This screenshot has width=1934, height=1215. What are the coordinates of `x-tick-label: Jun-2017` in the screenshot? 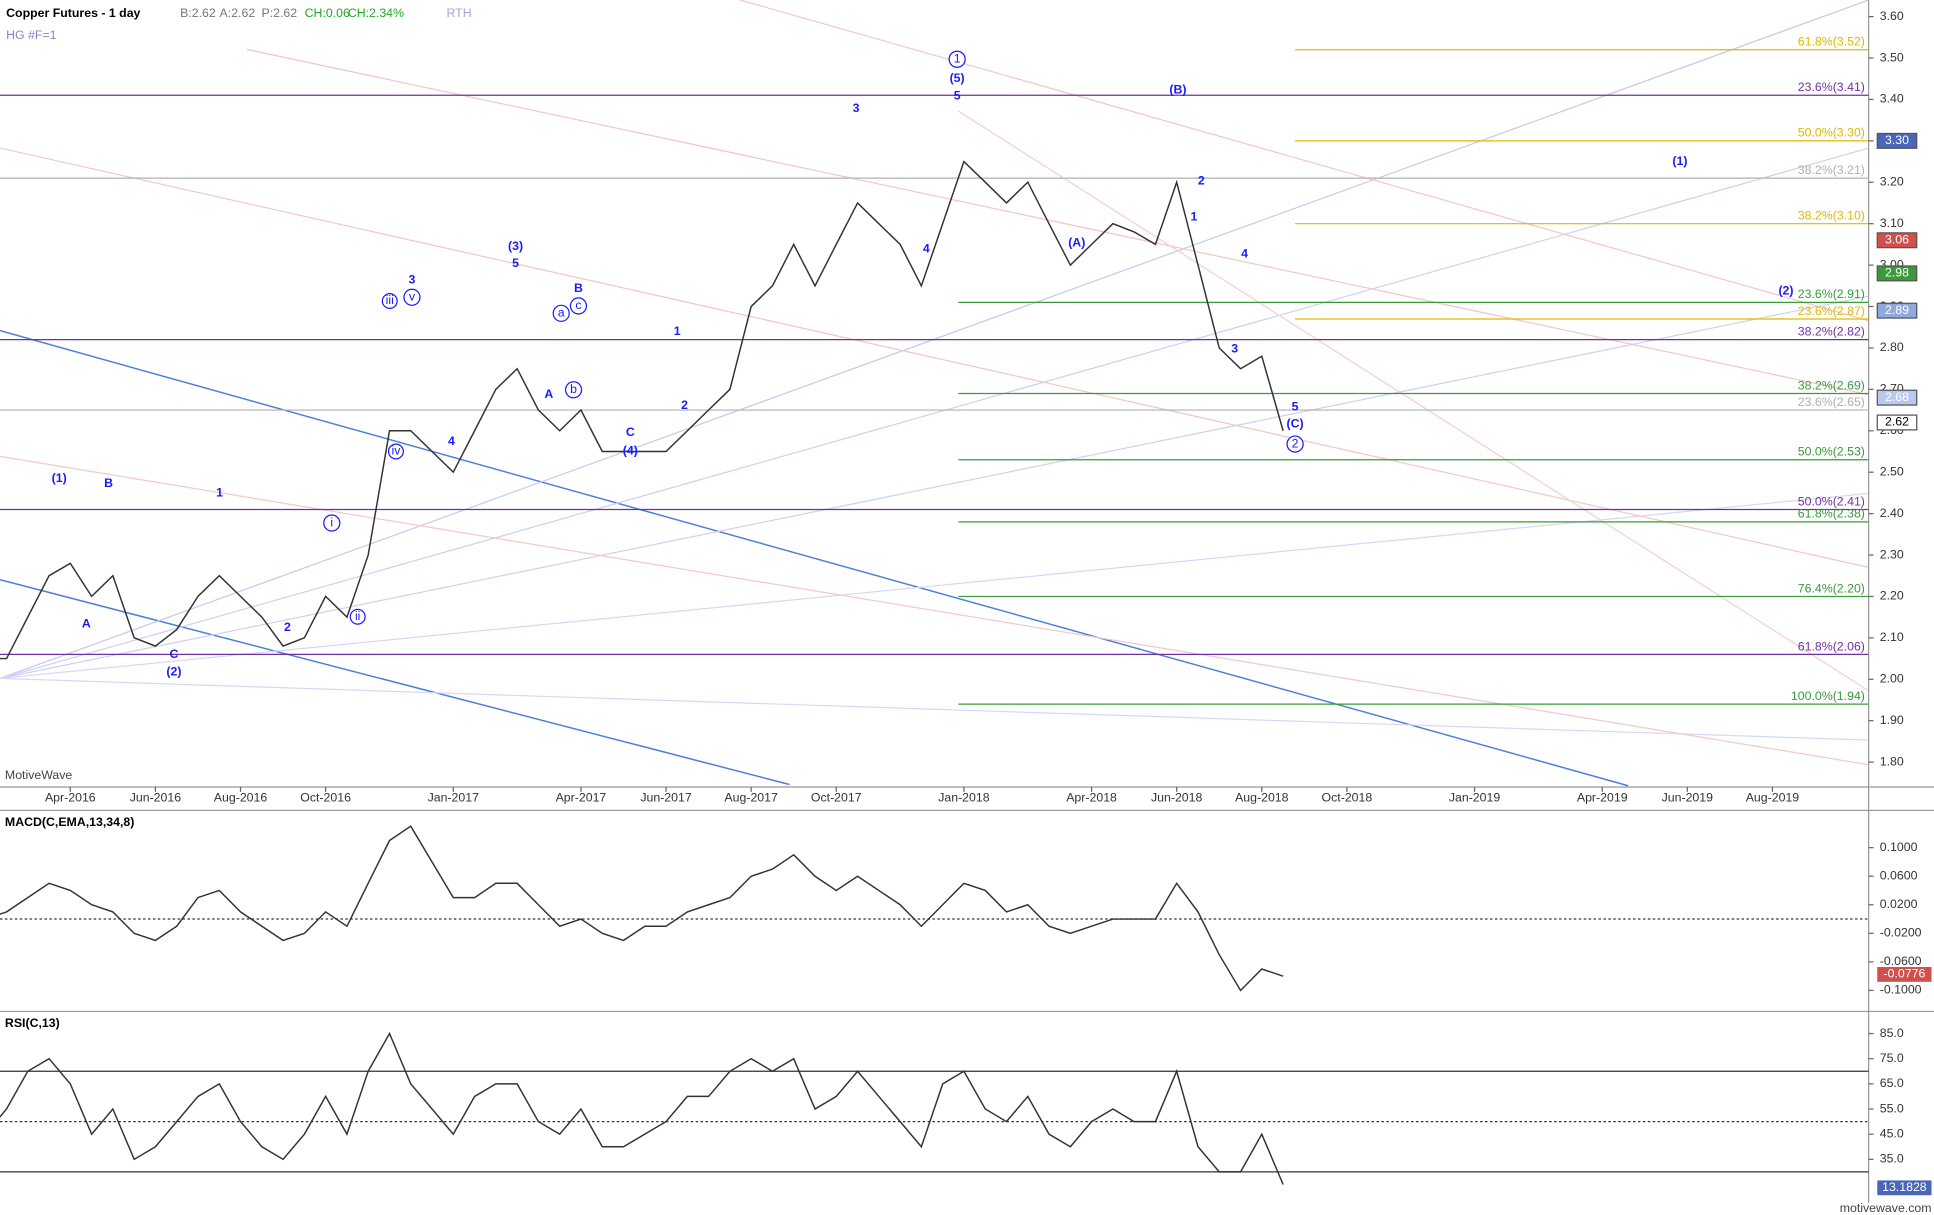 It's located at (666, 797).